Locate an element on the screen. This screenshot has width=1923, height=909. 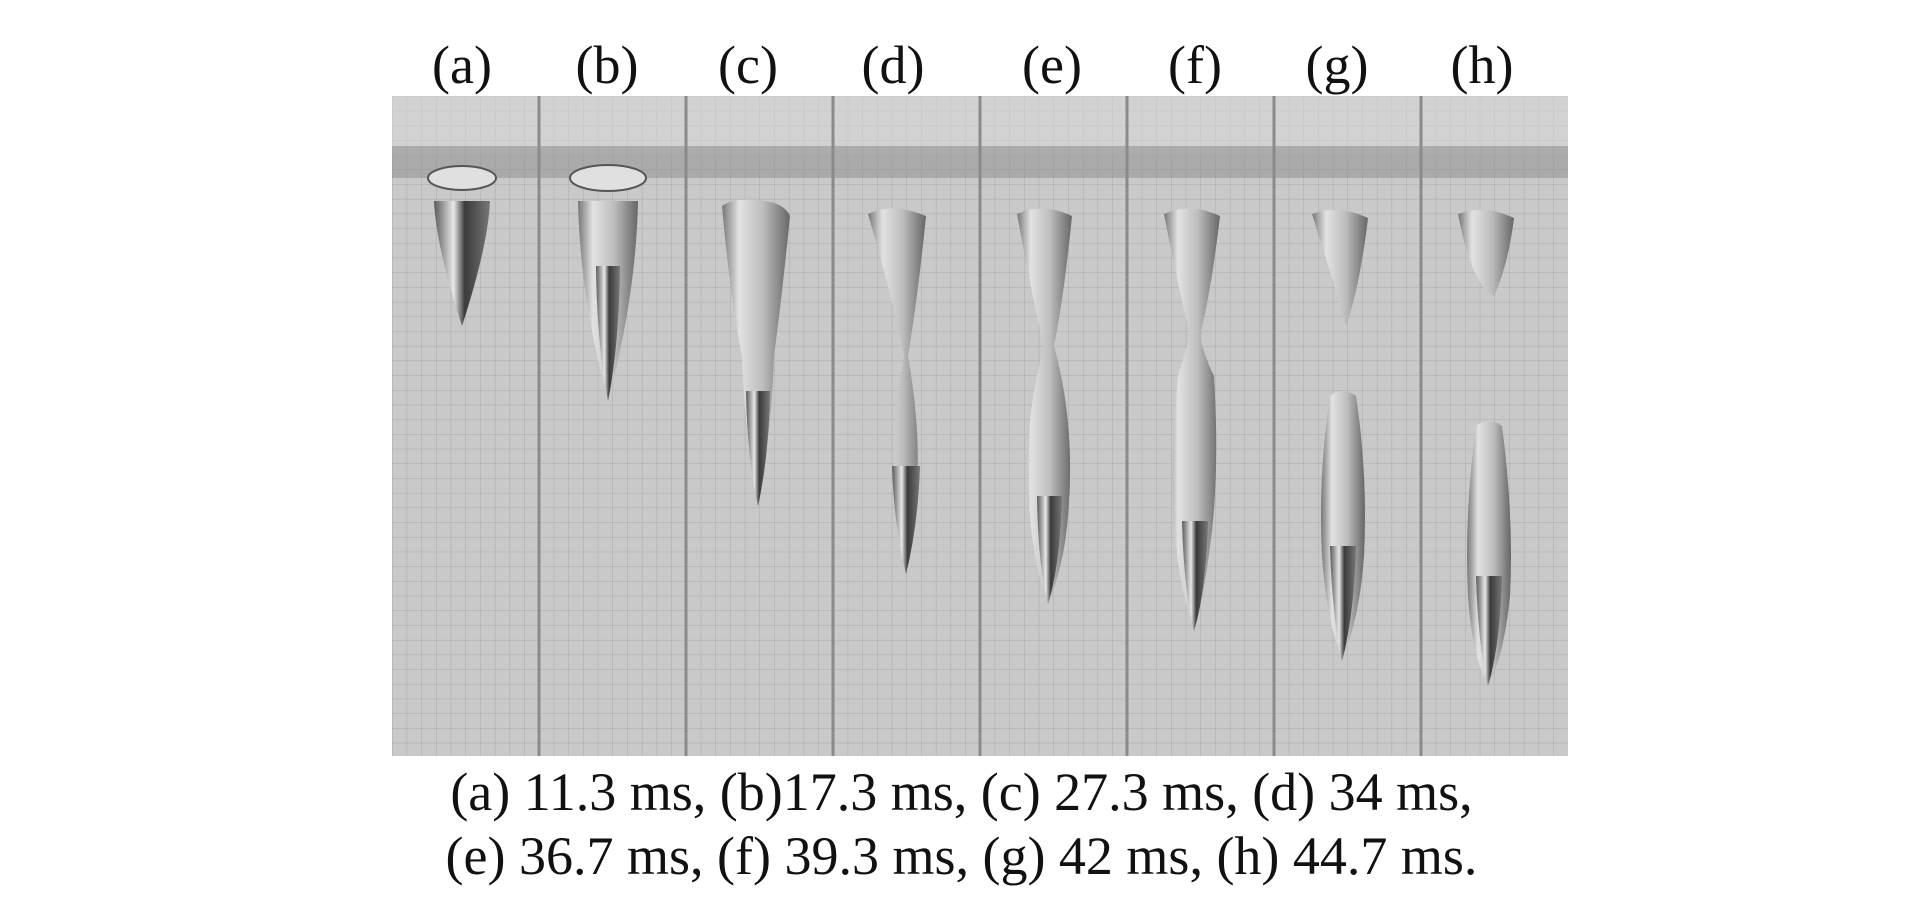
panel-label-b: (b) is located at coordinates (607, 65).